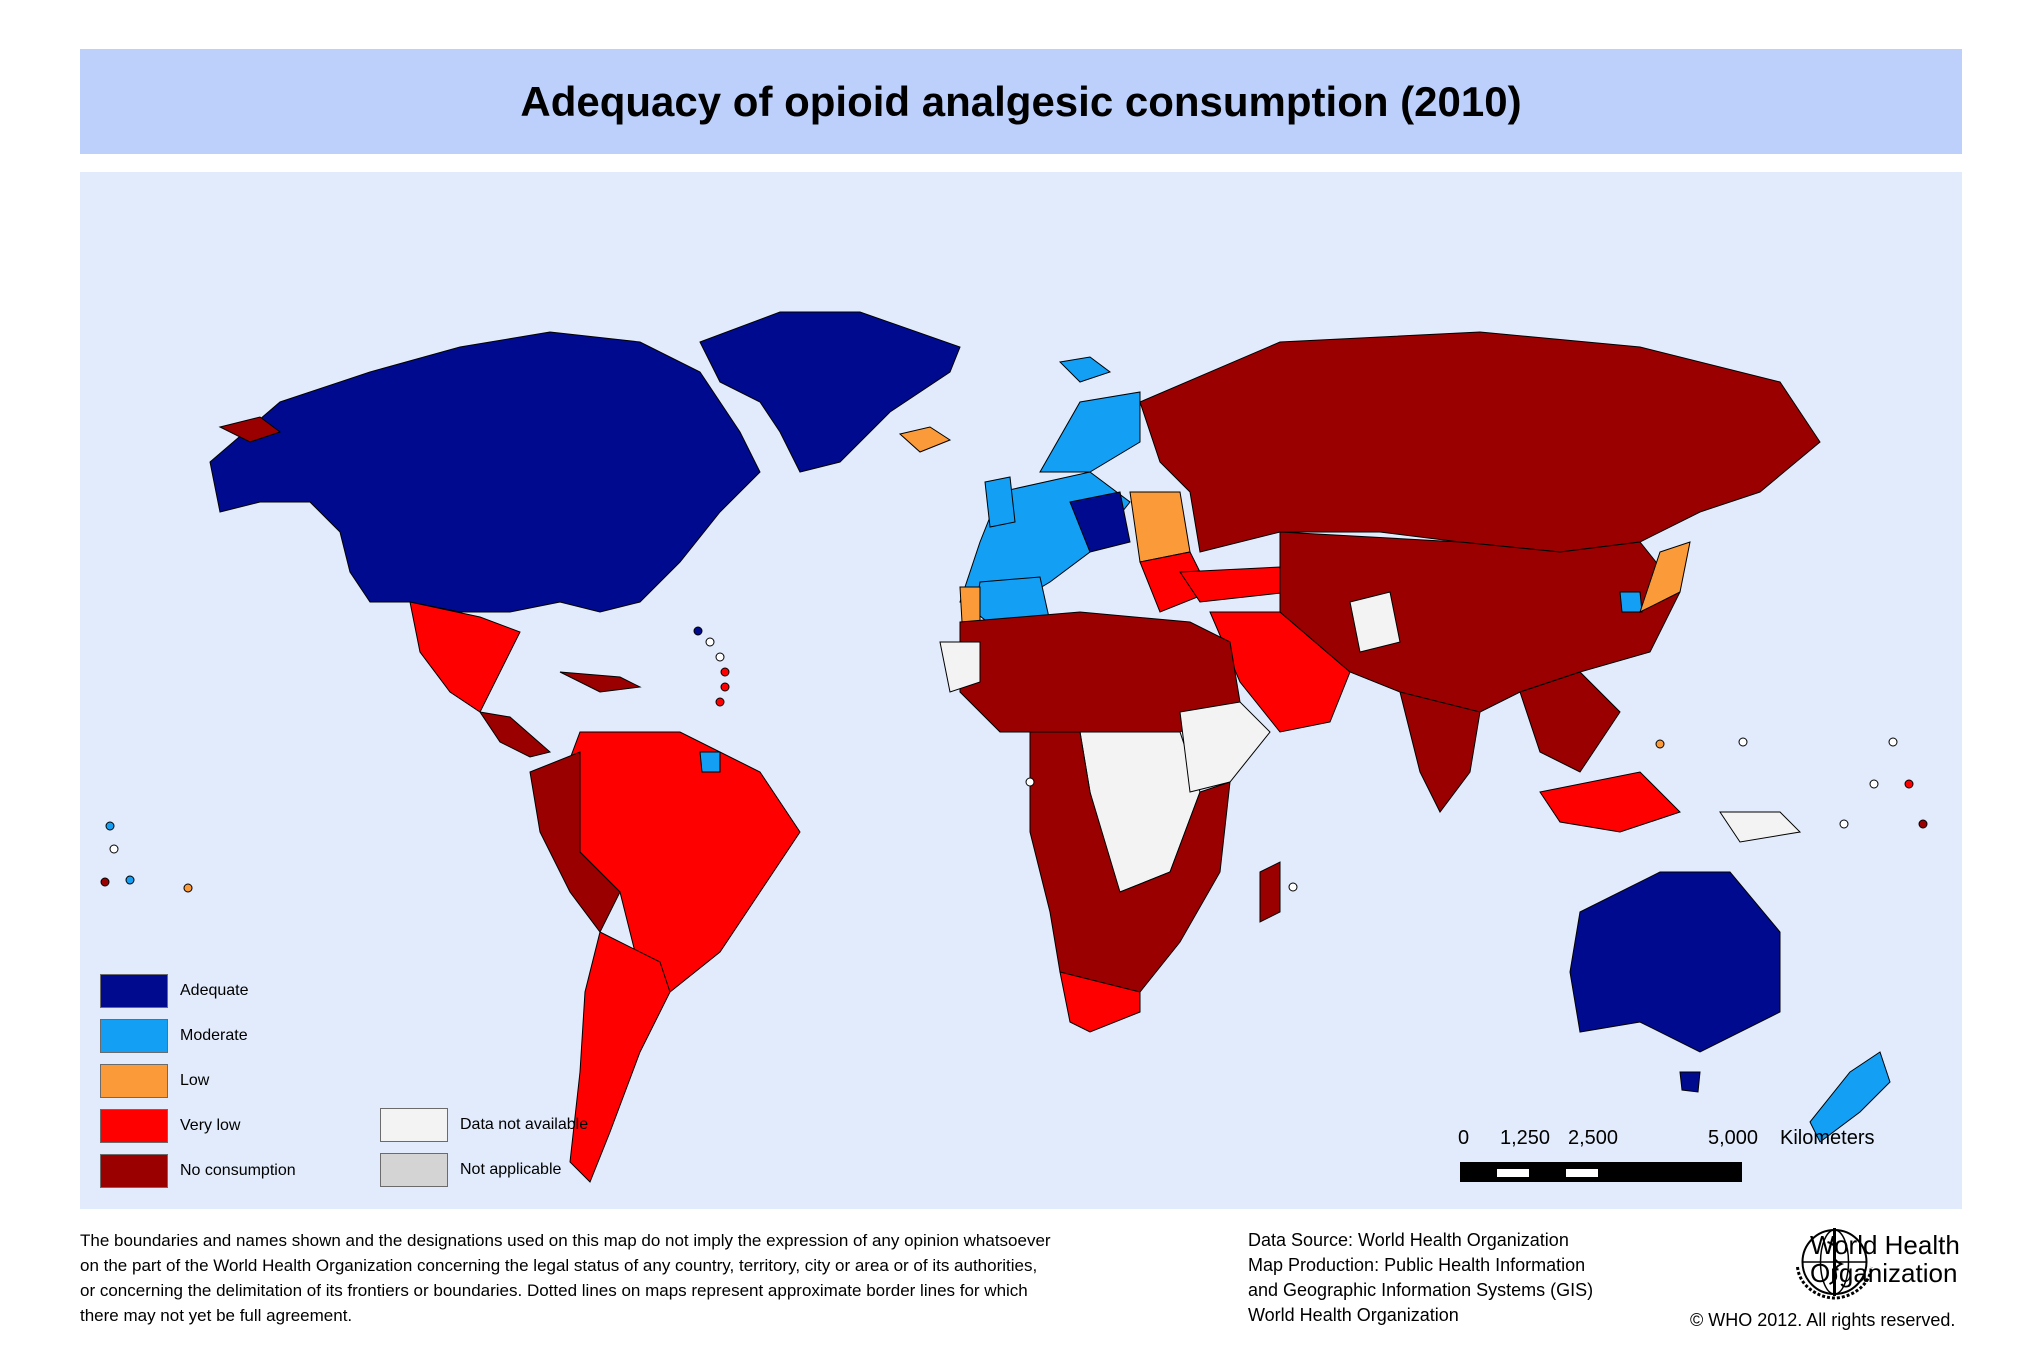 The width and height of the screenshot is (2027, 1358). Describe the element at coordinates (1690, 1082) in the screenshot. I see `region-tasmania` at that location.